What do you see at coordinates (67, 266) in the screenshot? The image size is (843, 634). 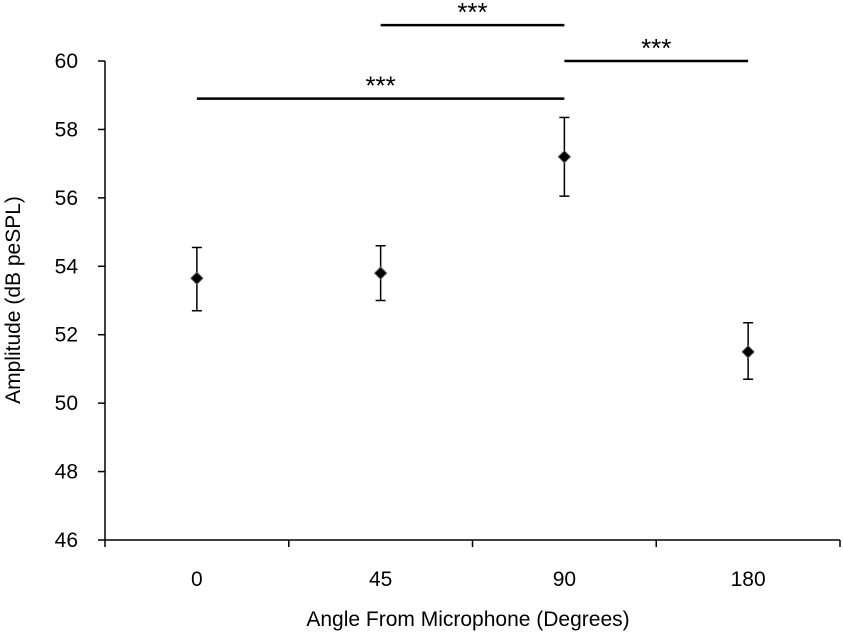 I see `y-tick-label: 54` at bounding box center [67, 266].